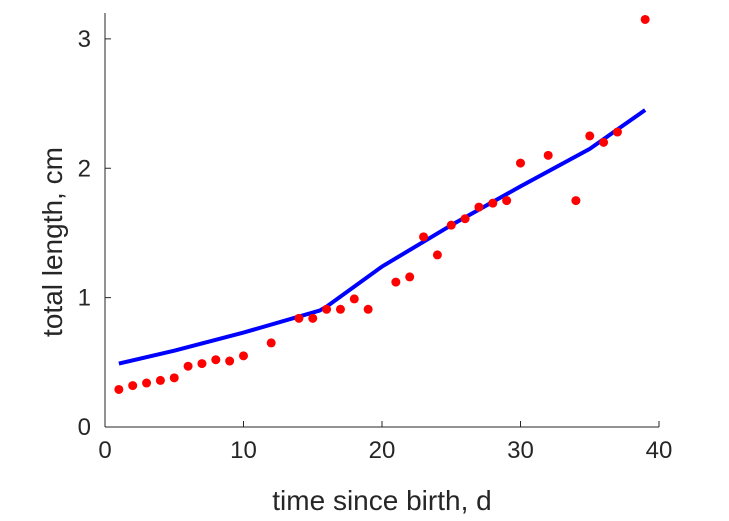  Describe the element at coordinates (84, 39) in the screenshot. I see `y-tick-label: 3` at that location.